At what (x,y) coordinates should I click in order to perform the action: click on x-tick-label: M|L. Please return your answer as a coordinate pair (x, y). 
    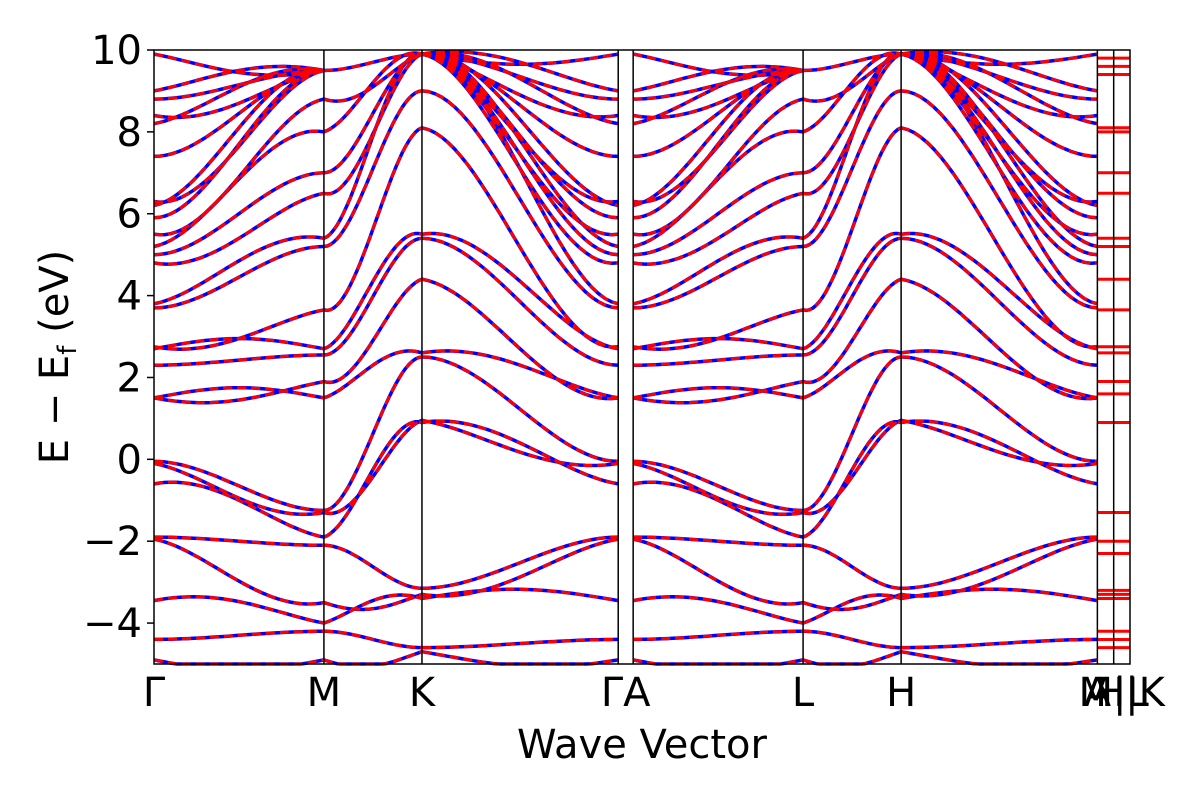
    Looking at the image, I should click on (1114, 693).